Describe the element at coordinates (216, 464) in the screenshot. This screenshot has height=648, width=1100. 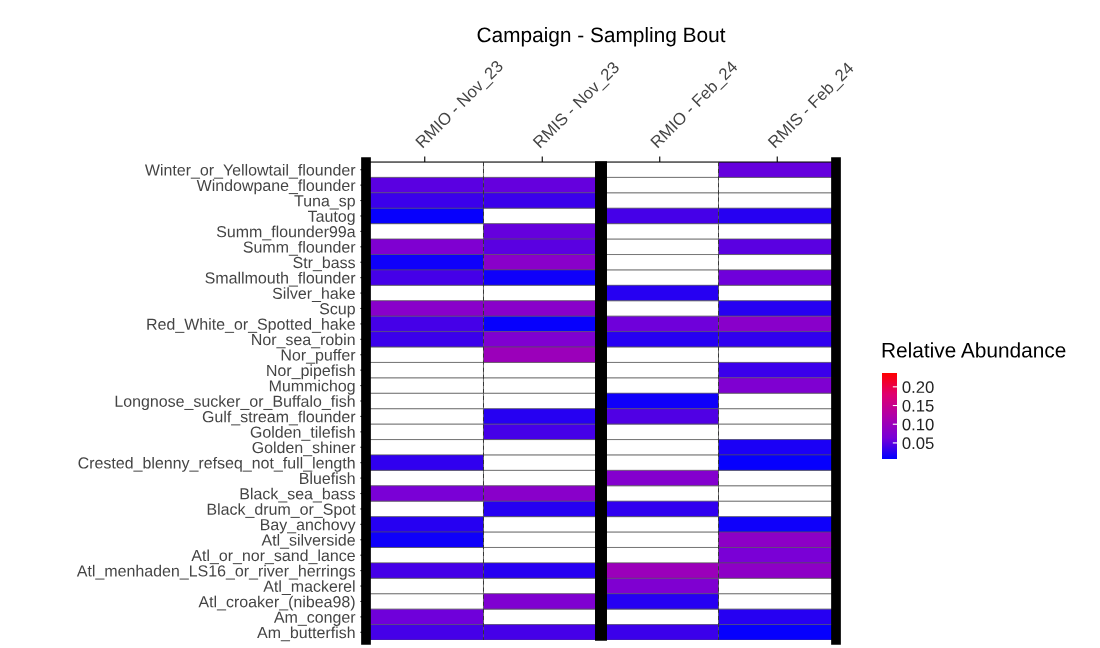
I see `y-tick-label: Crested_blenny_refseq_not_full_length` at that location.